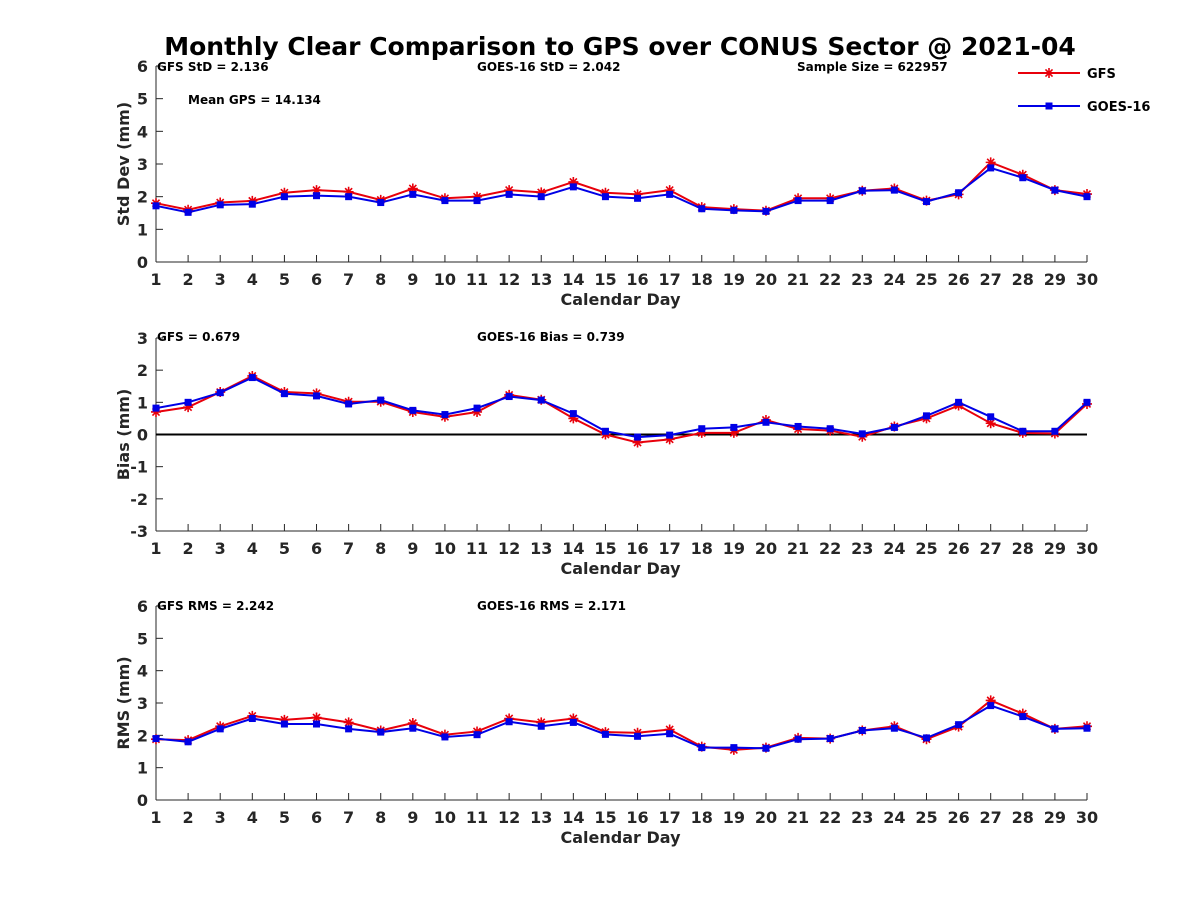  Describe the element at coordinates (766, 279) in the screenshot. I see `x-tick-label: 20` at that location.